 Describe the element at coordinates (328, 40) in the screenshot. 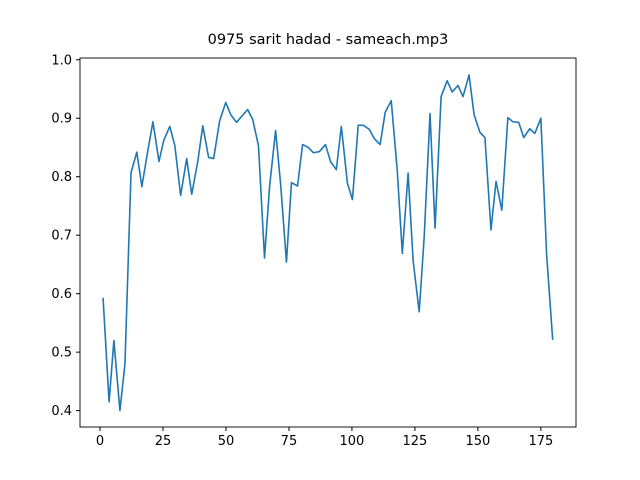

I see `chart-title: 0975 sarit hadad - sameach.mp3` at that location.